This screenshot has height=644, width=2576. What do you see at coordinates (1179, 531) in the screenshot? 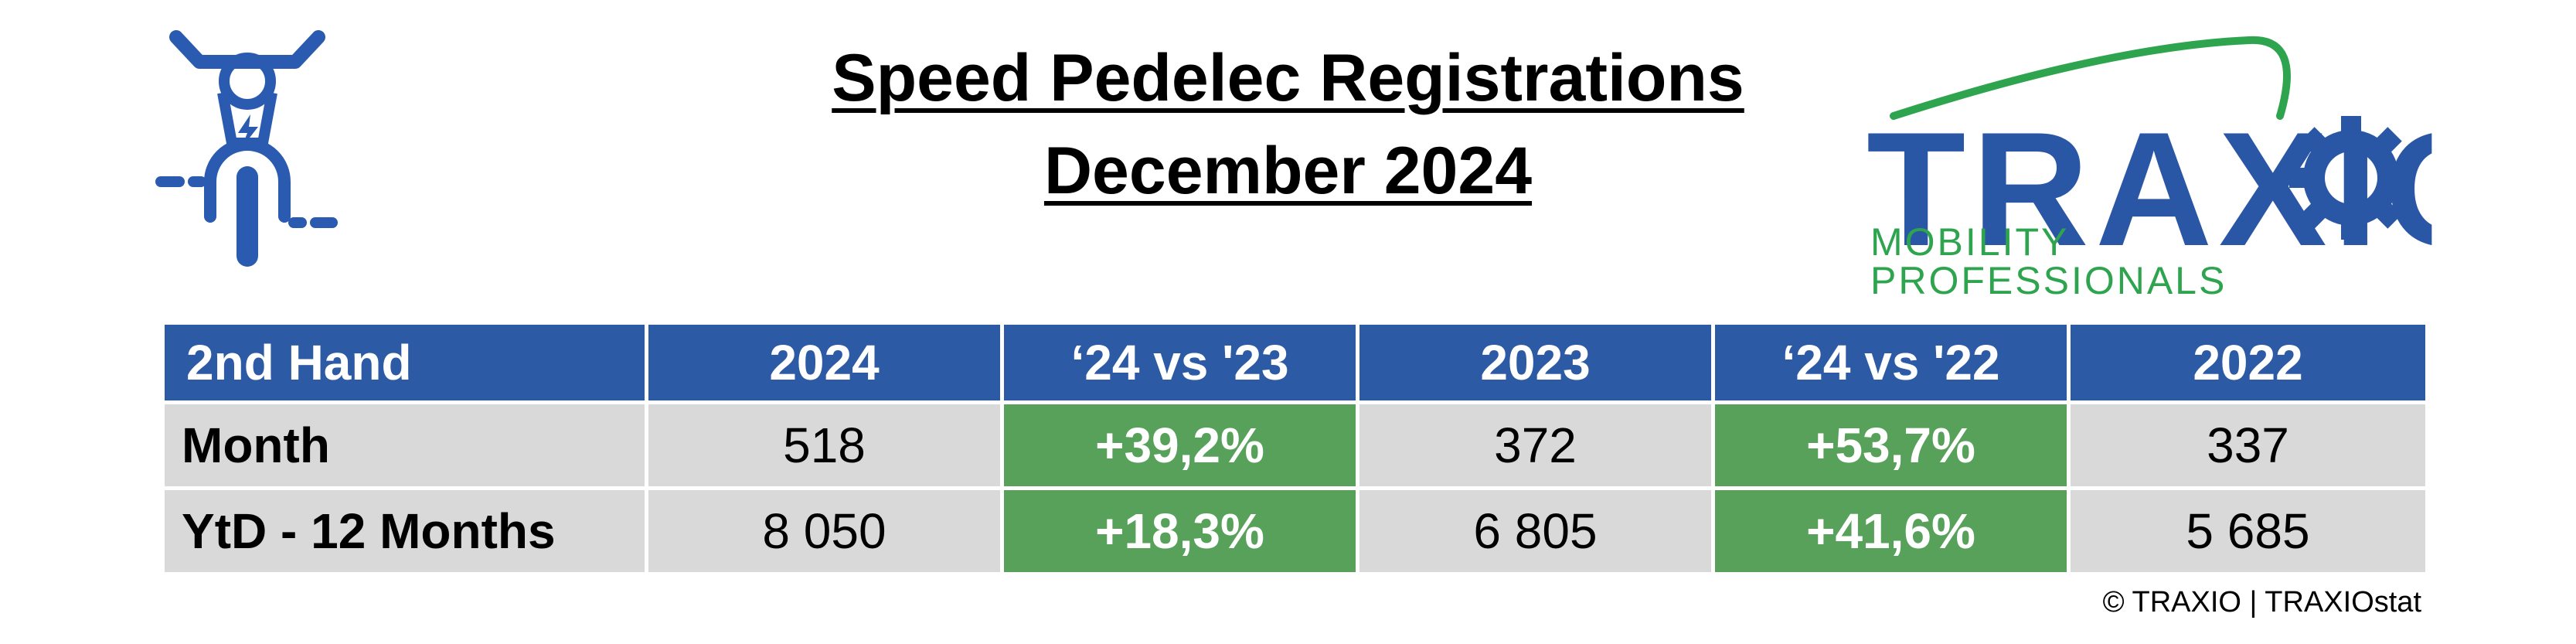
I see `delta-24-vs-23: +18,3%` at bounding box center [1179, 531].